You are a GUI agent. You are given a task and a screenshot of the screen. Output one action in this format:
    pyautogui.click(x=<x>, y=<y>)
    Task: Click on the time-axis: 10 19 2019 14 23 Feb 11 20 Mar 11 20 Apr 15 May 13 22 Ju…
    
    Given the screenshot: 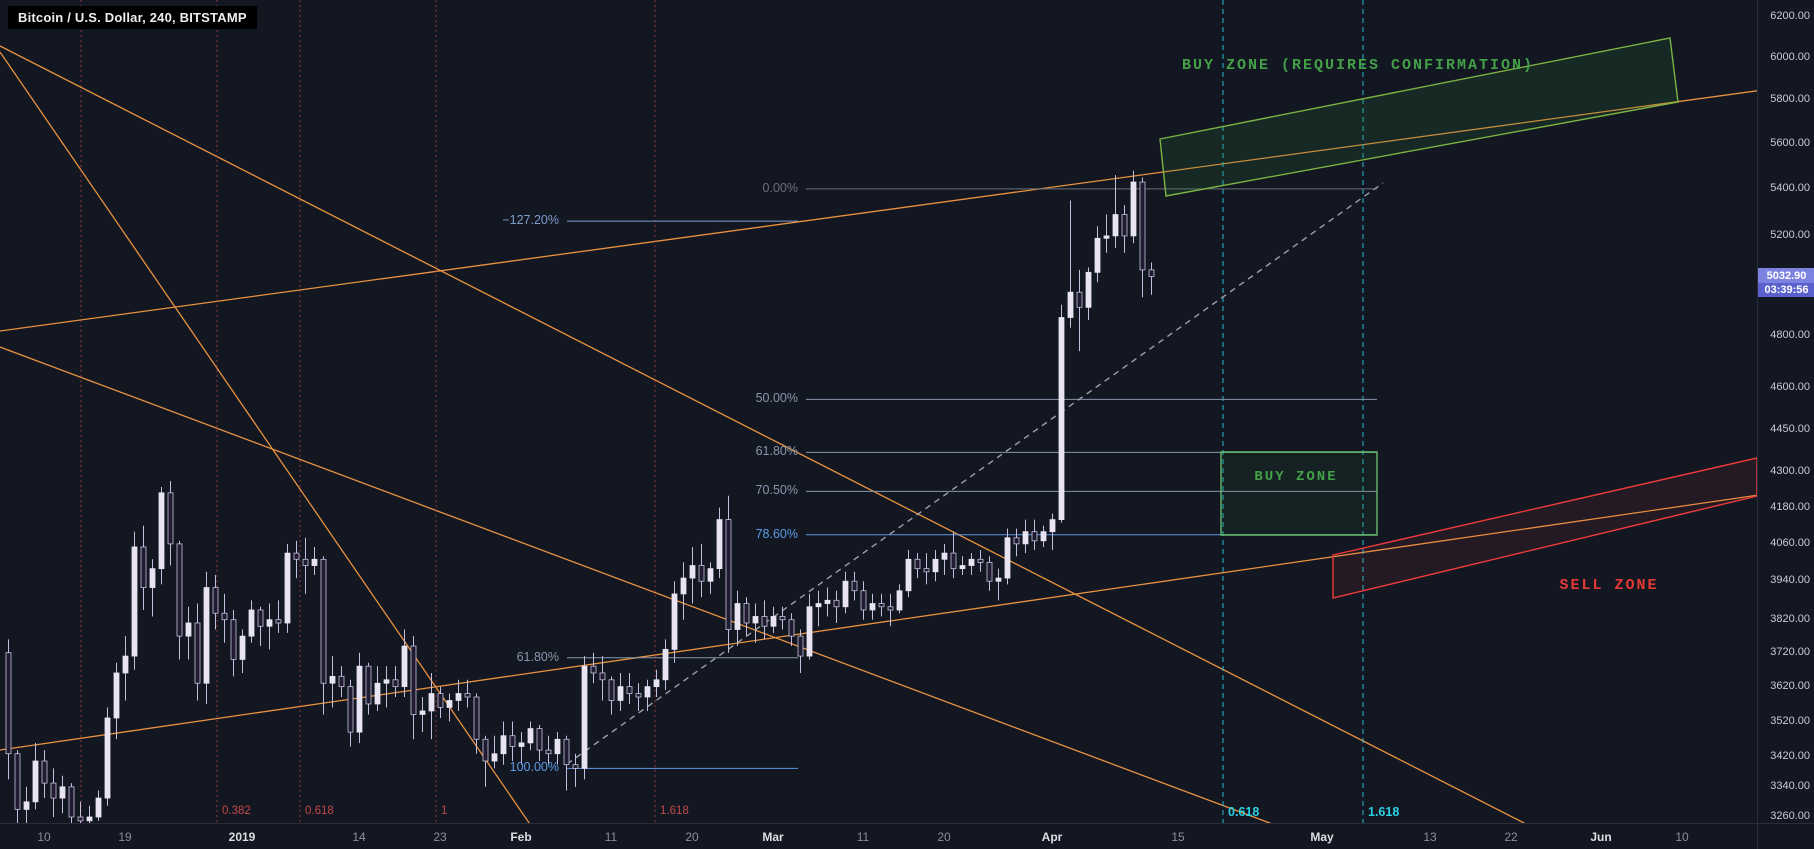 What is the action you would take?
    pyautogui.click(x=907, y=836)
    